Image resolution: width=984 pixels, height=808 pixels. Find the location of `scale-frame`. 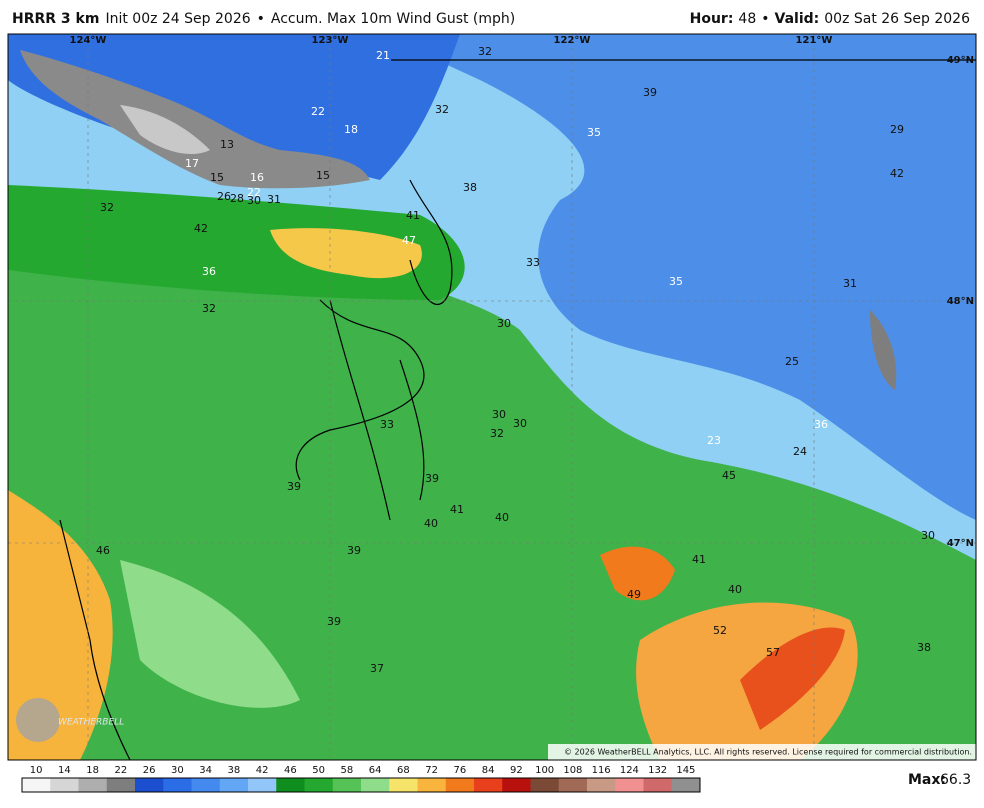

scale-frame is located at coordinates (361, 785).